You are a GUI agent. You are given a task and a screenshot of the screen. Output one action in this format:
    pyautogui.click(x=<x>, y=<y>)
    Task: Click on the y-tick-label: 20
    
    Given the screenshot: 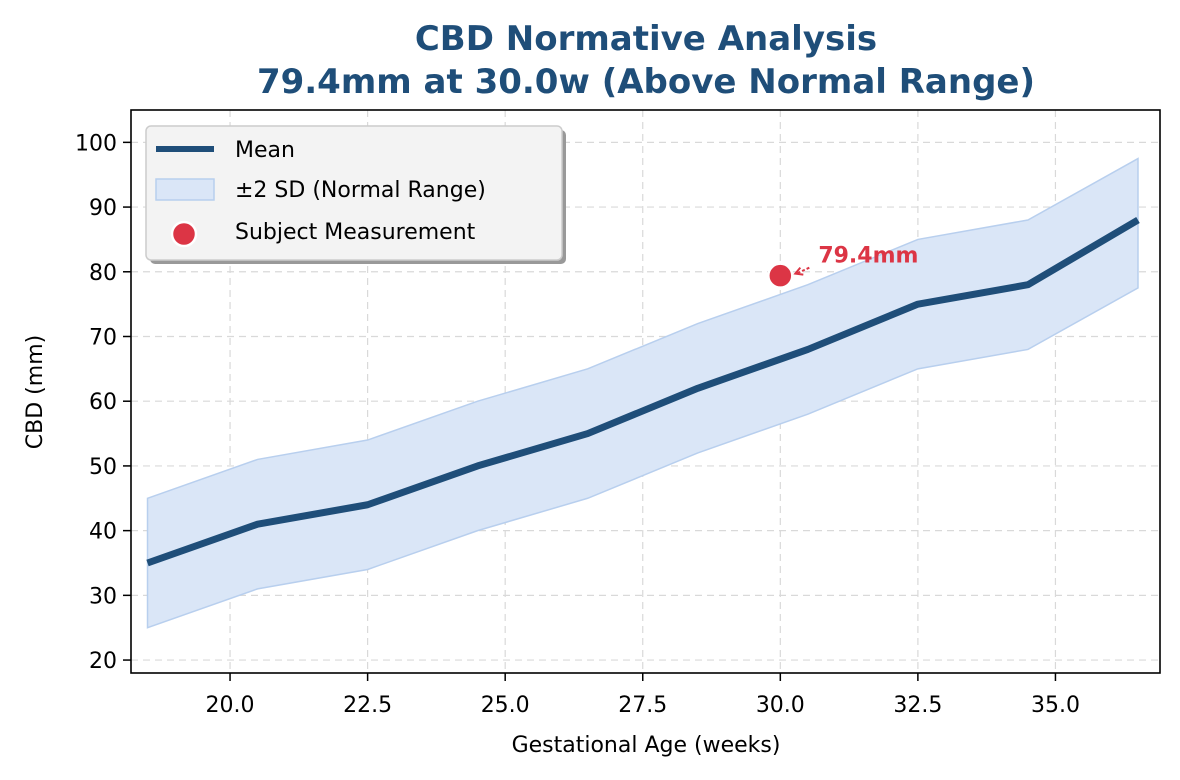 What is the action you would take?
    pyautogui.click(x=103, y=661)
    